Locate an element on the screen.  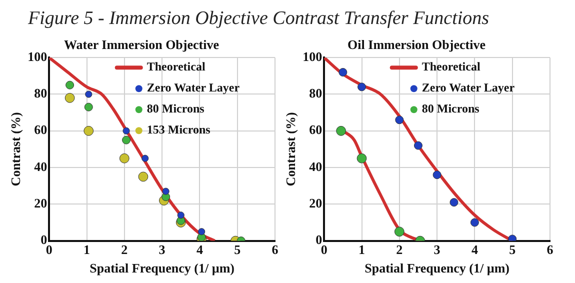
chart-title: Oil Immersion Objective is located at coordinates (417, 44).